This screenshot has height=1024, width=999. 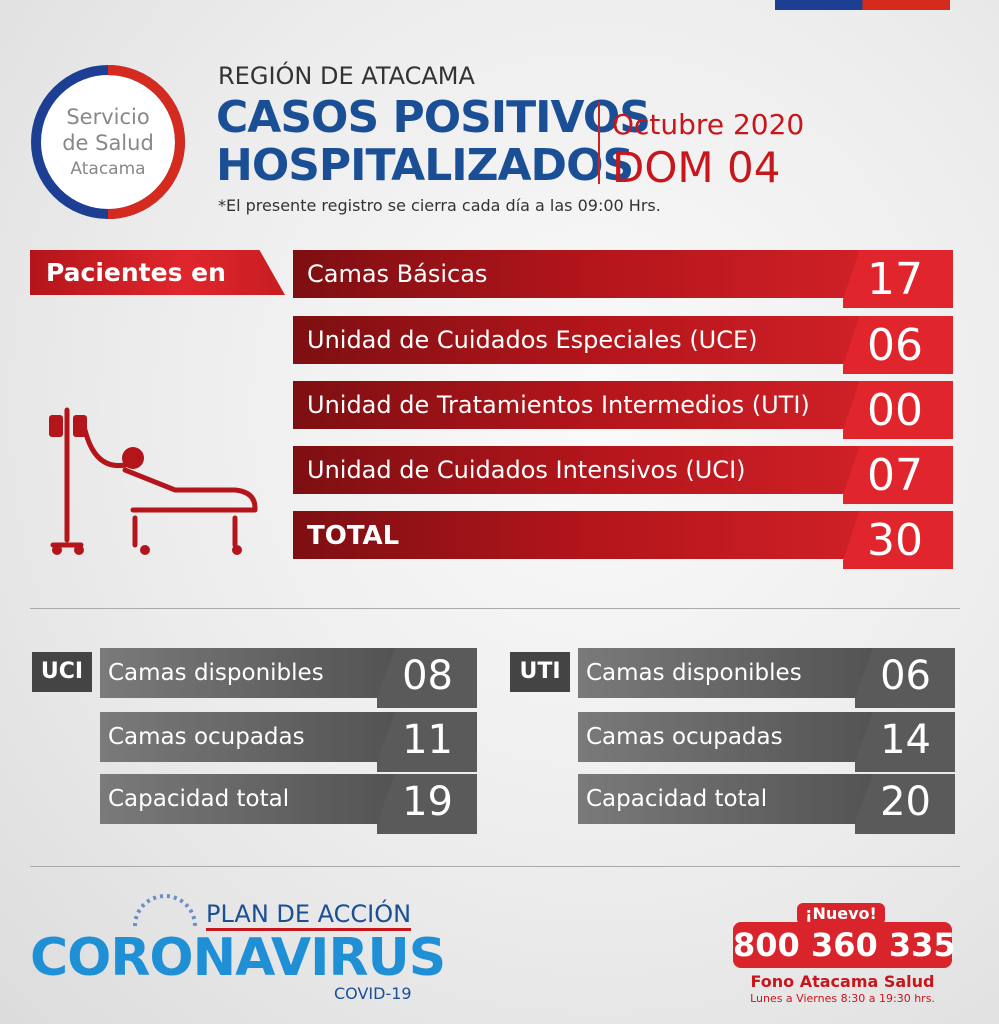 What do you see at coordinates (526, 470) in the screenshot?
I see `row-label: Unidad de Cuidados Intensivos (UCI)` at bounding box center [526, 470].